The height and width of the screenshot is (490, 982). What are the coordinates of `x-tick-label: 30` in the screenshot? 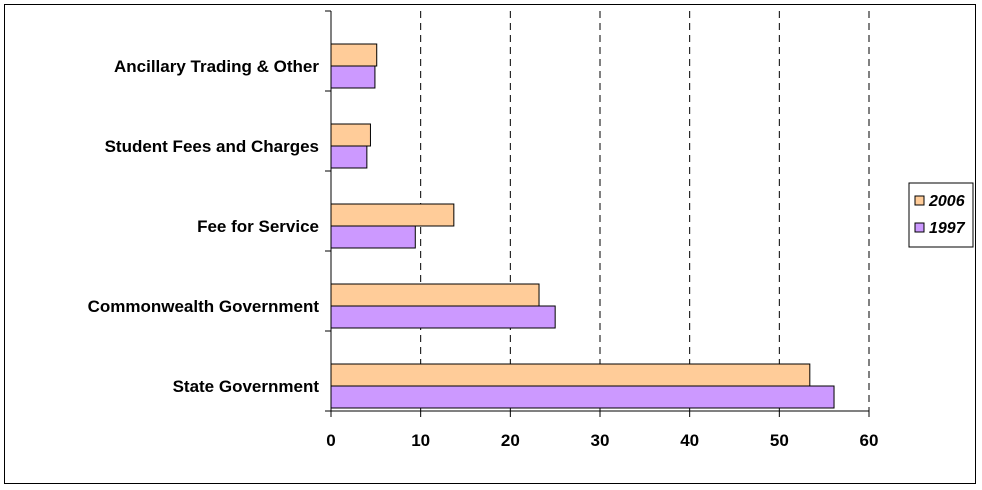 It's located at (600, 440).